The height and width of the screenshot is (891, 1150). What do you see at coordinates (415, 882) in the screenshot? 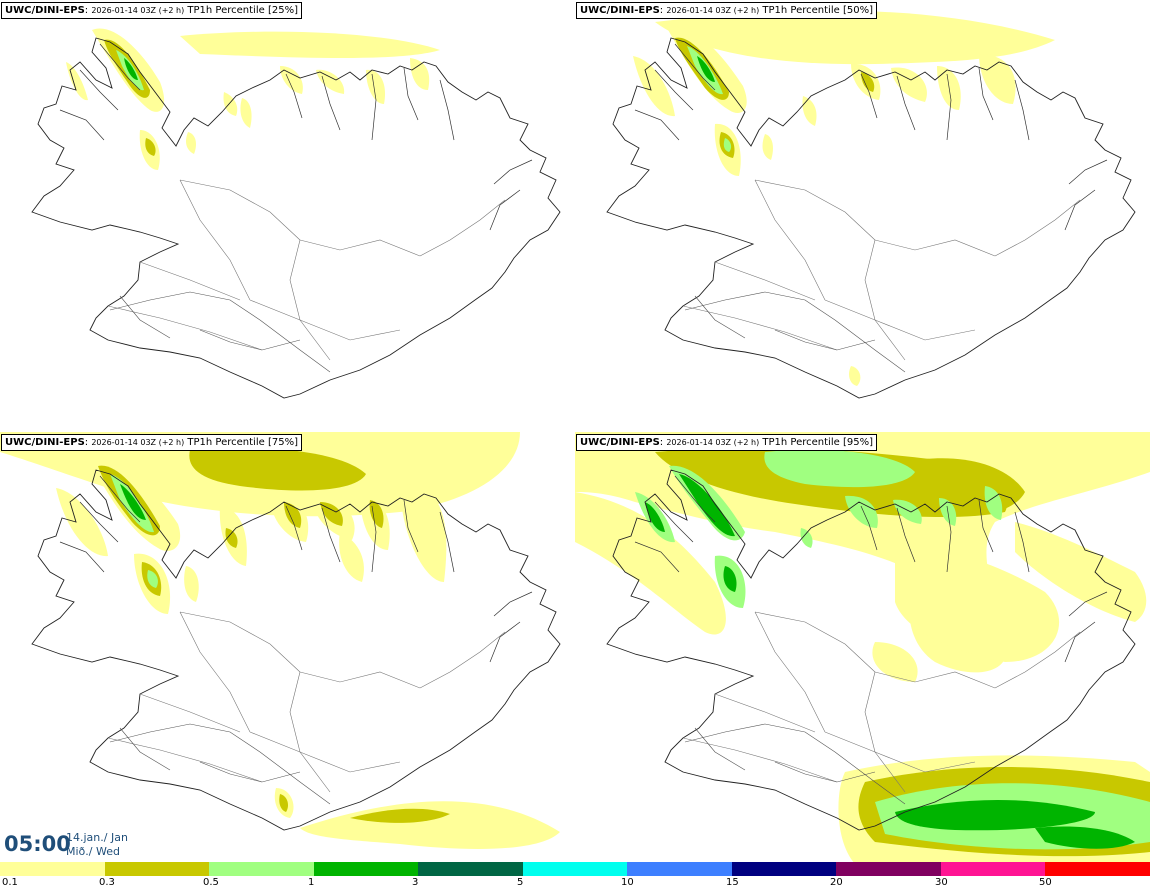
I see `colorbar-label: 3` at bounding box center [415, 882].